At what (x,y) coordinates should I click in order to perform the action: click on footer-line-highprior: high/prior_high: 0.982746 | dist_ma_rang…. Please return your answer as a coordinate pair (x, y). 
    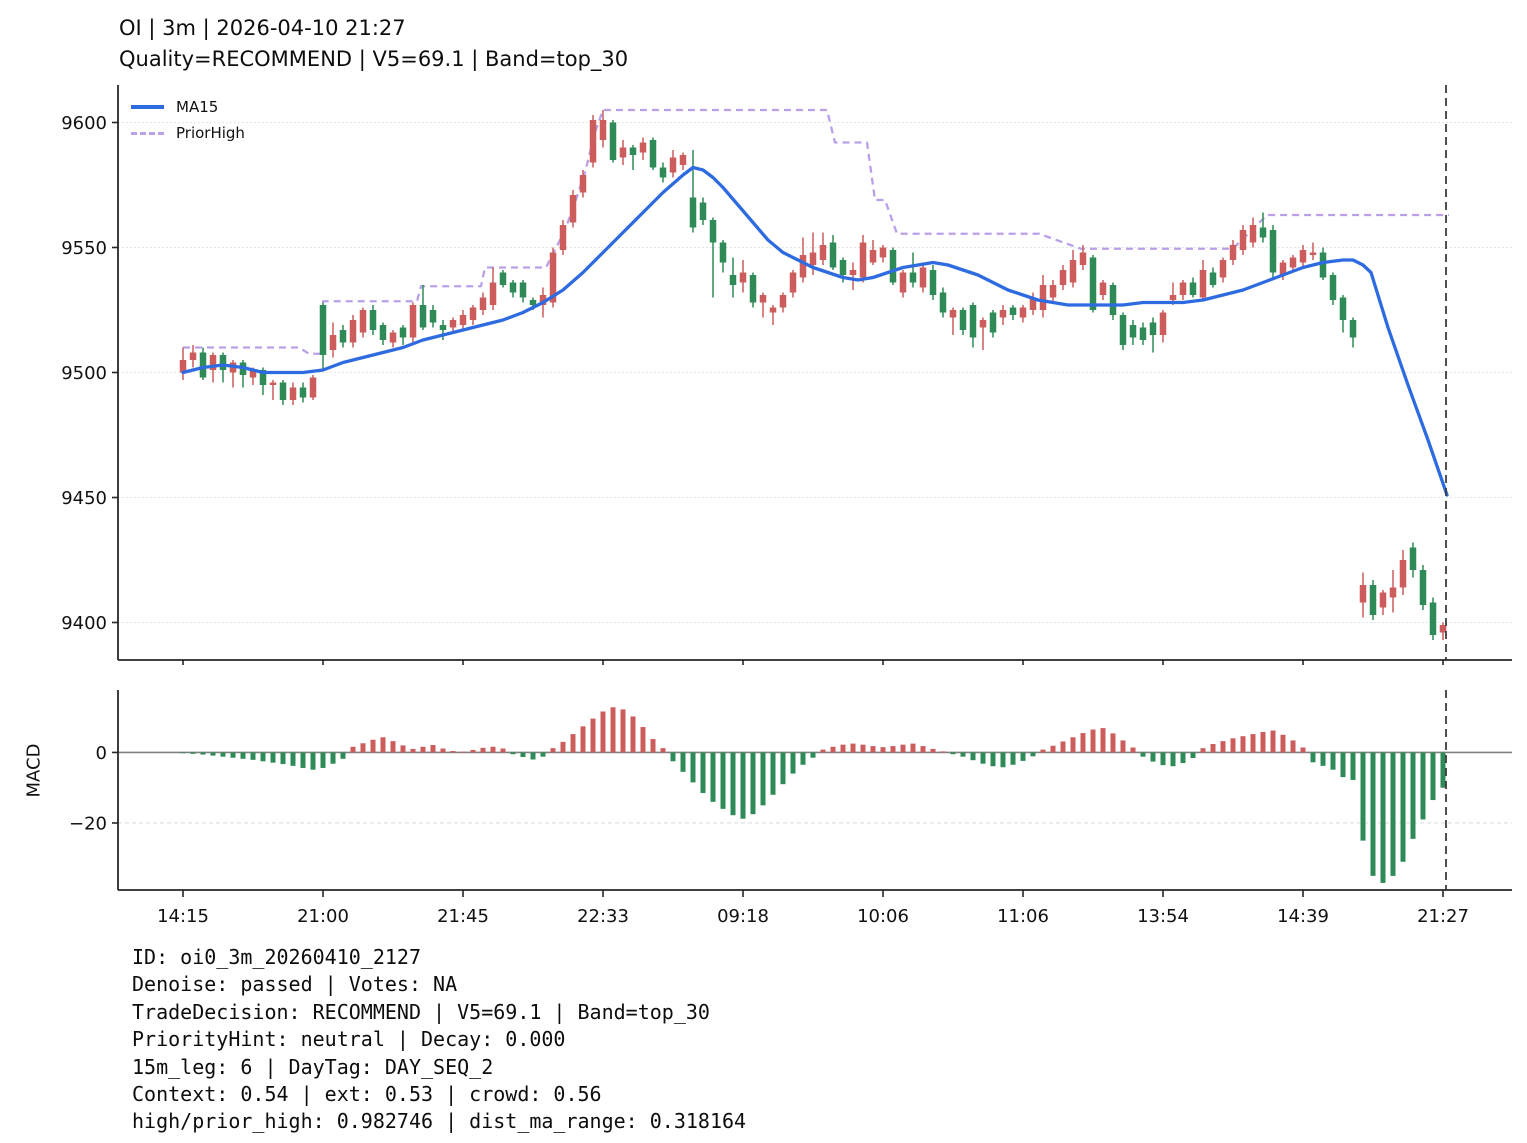
    Looking at the image, I should click on (439, 1121).